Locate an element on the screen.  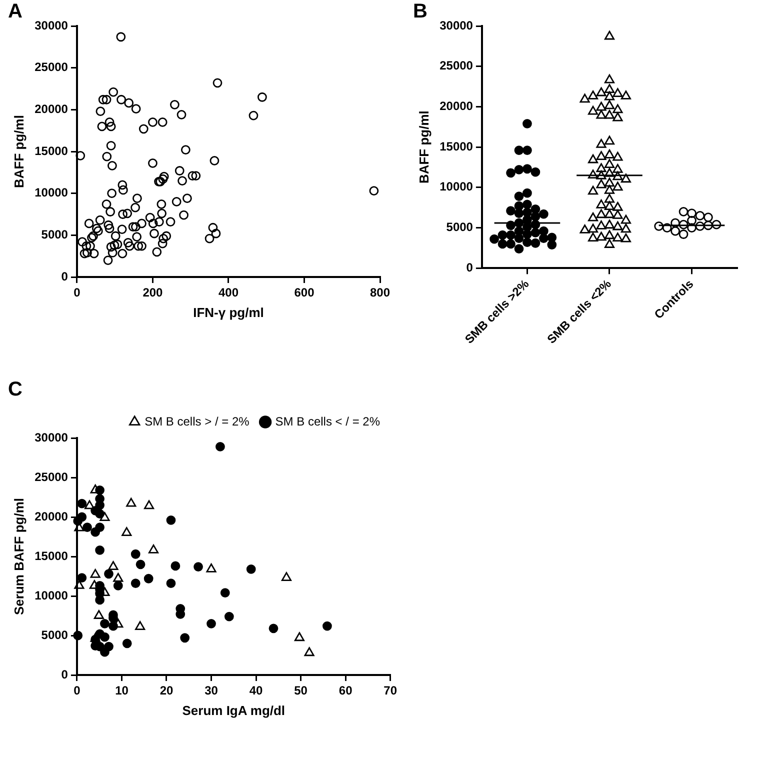
y-axis-title: Serum BAFF pg/ml is located at coordinates (18, 557).